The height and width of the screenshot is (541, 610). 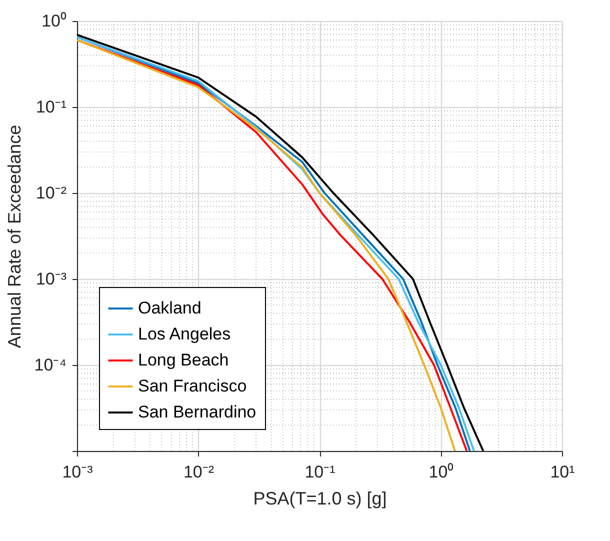 What do you see at coordinates (563, 472) in the screenshot?
I see `x-tick-label: 10¹` at bounding box center [563, 472].